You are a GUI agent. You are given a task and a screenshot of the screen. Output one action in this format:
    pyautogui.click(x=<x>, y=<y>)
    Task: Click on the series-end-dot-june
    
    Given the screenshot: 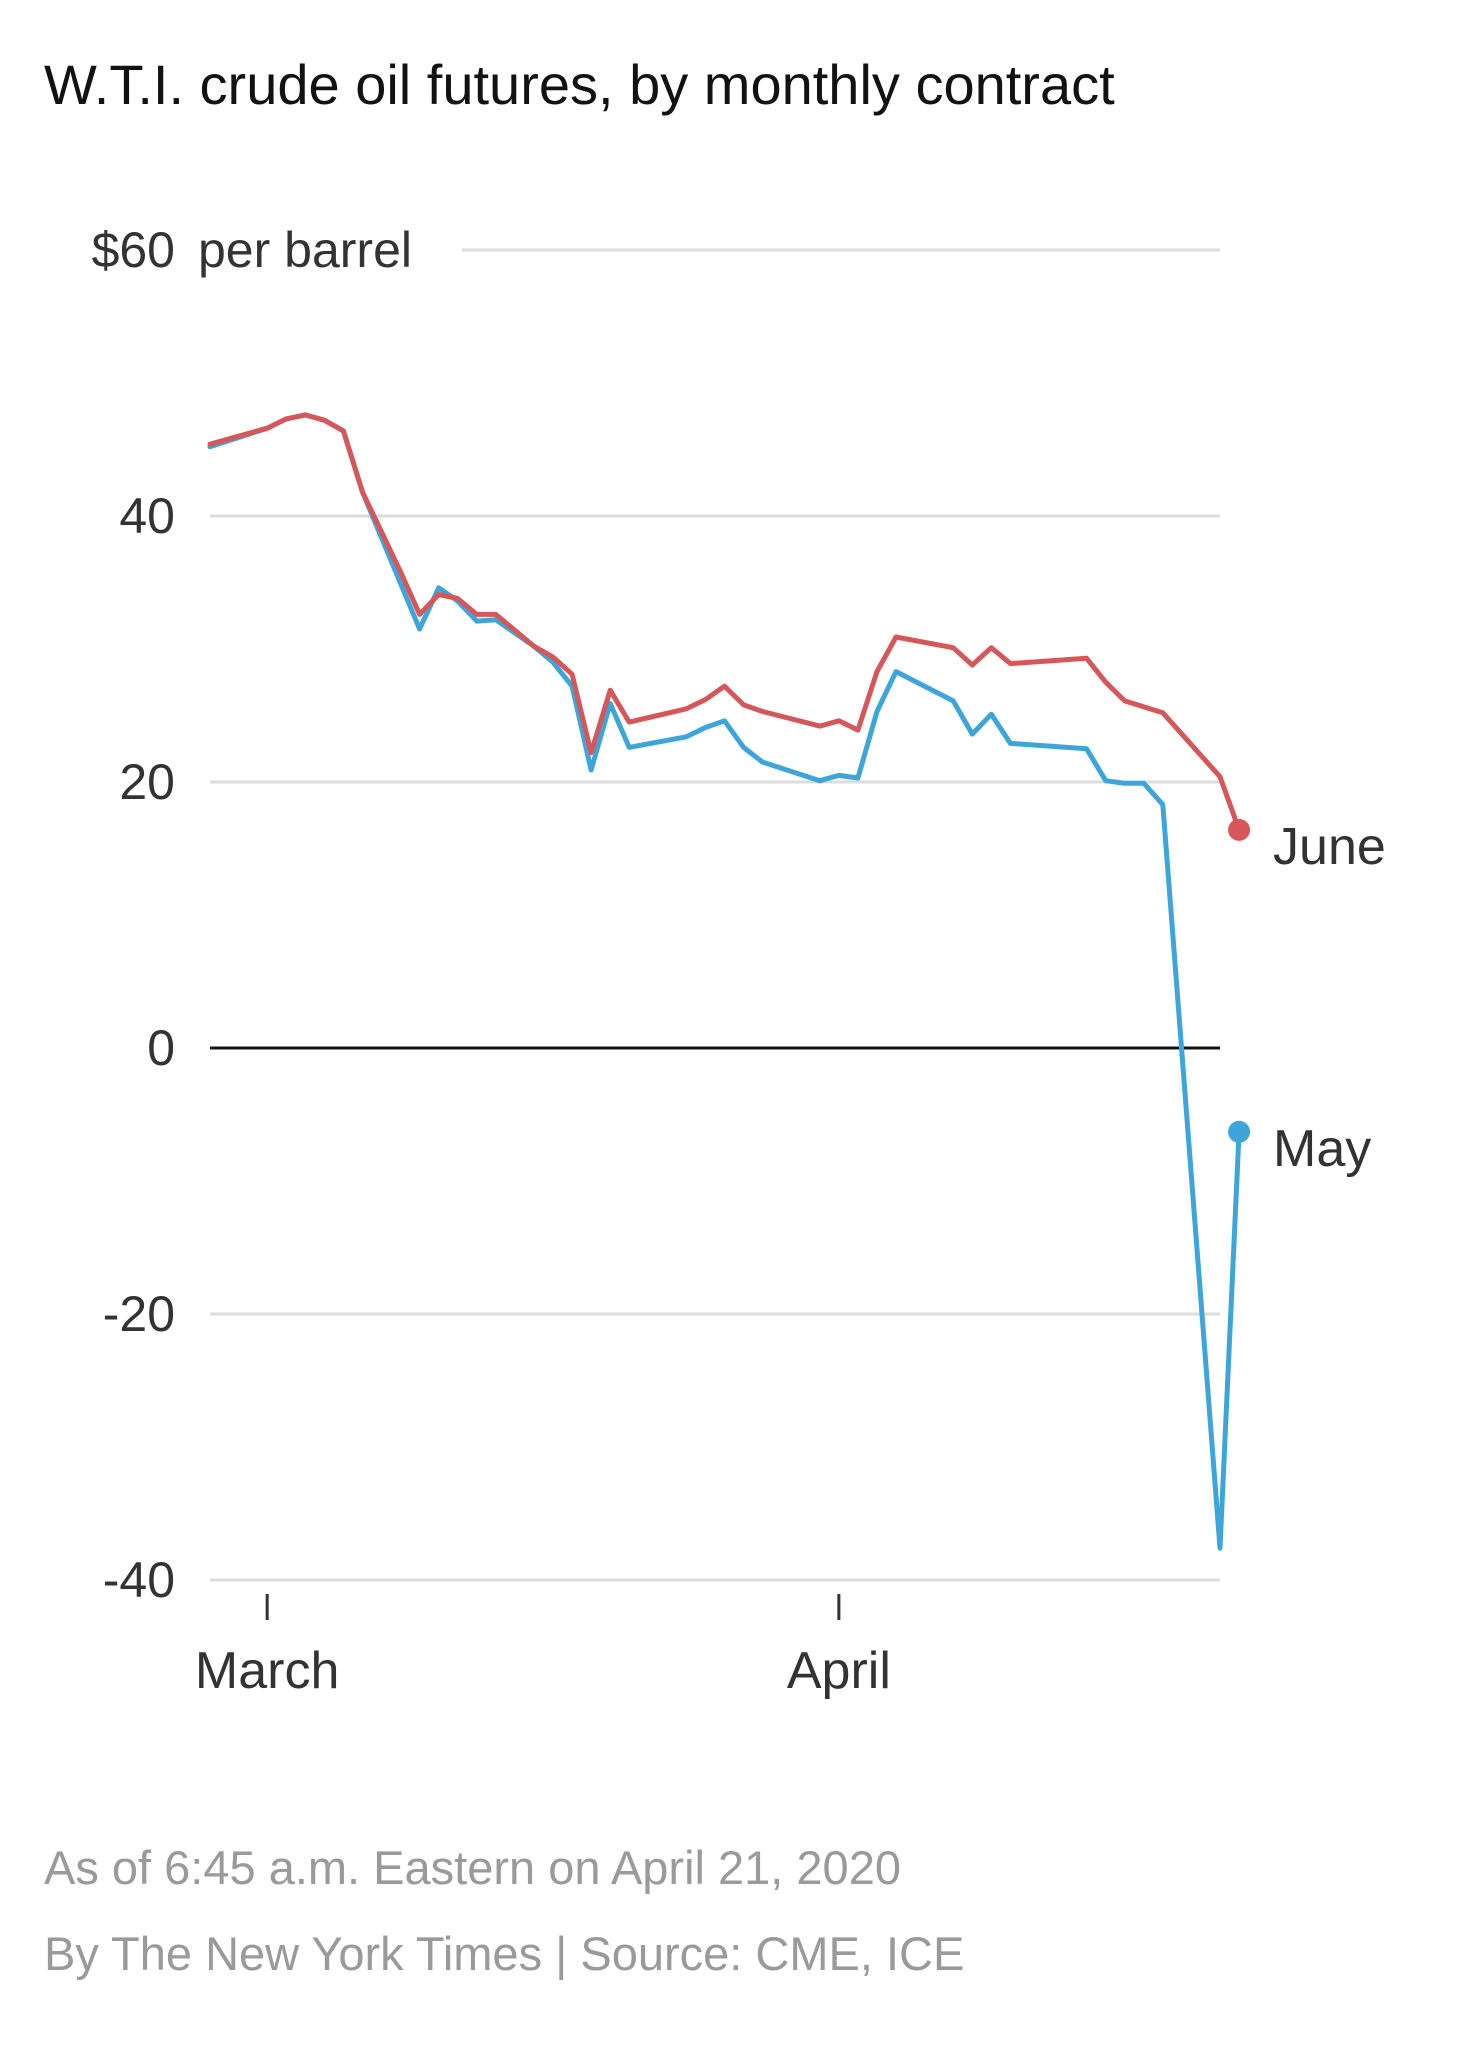 What is the action you would take?
    pyautogui.click(x=1239, y=829)
    